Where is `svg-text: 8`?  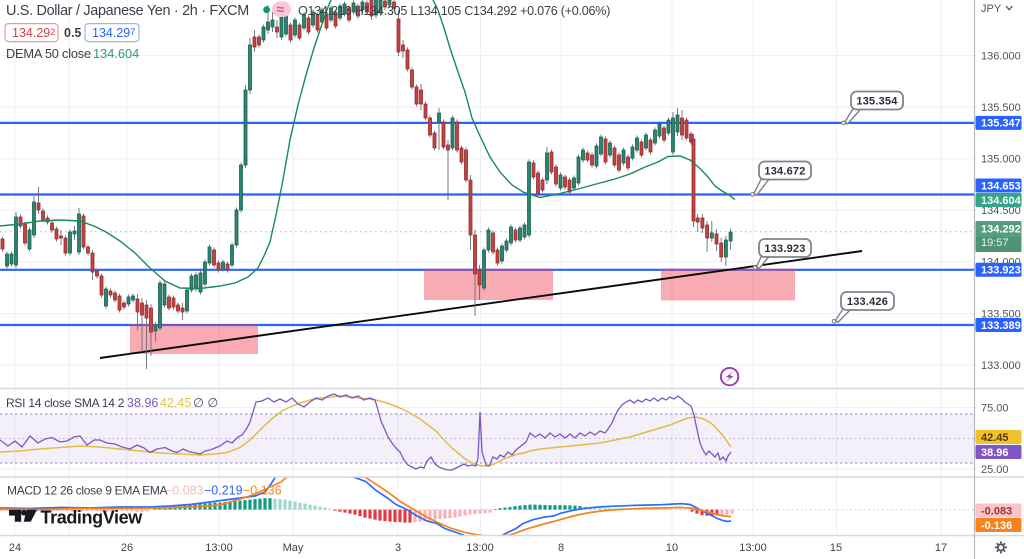
svg-text: 8 is located at coordinates (561, 548).